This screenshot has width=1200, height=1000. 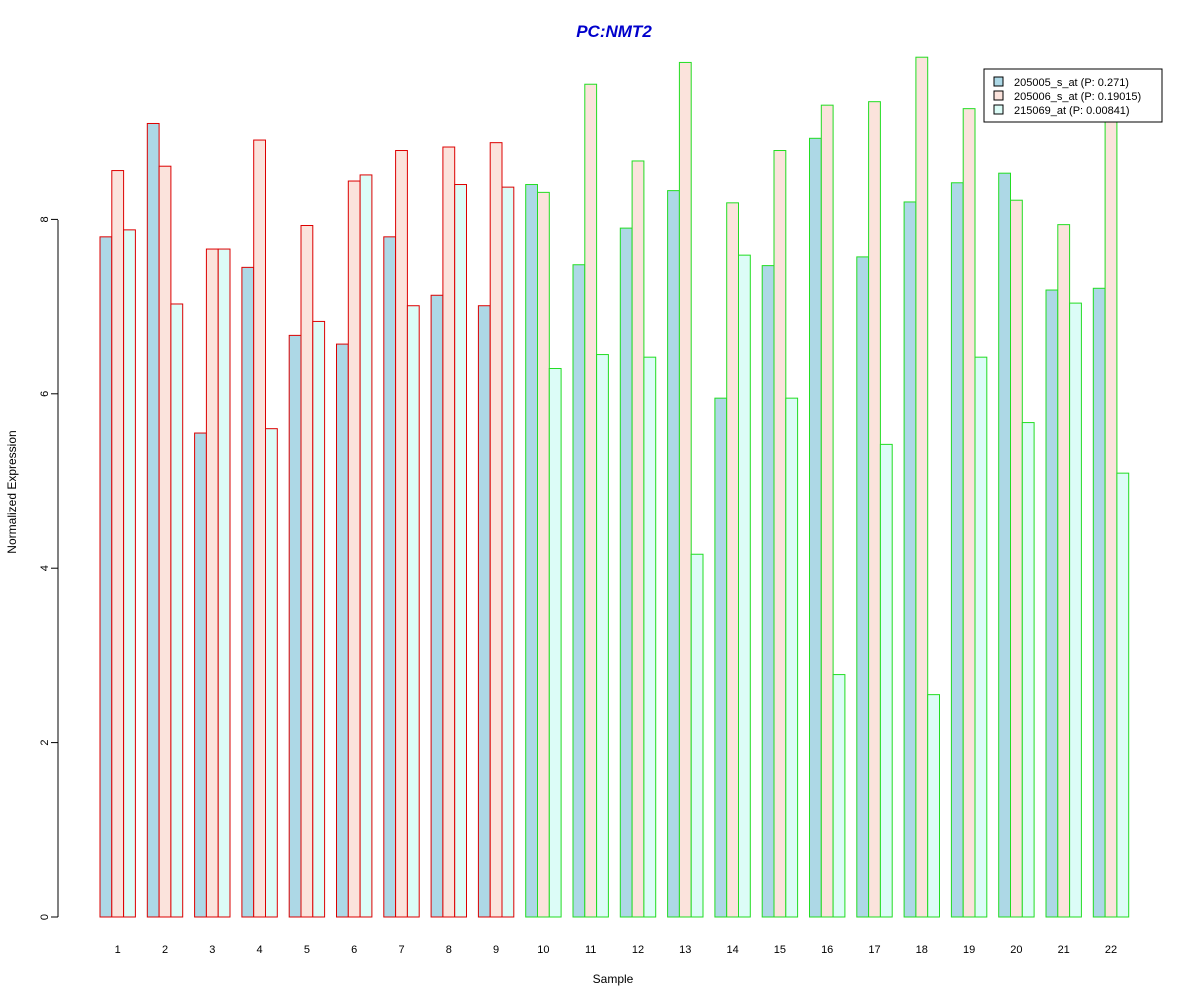 I want to click on y-tick-label: 4, so click(x=45, y=568).